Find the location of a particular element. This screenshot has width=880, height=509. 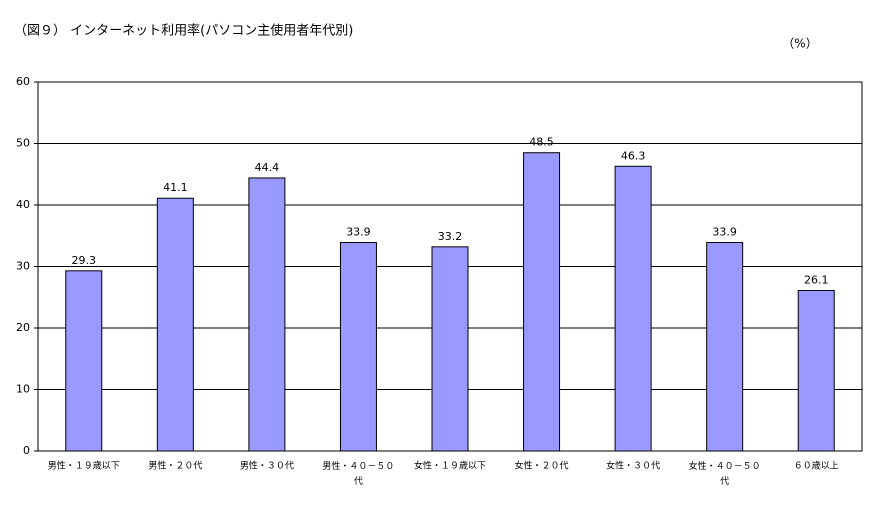

x-tick-label: 女性・２０代 is located at coordinates (542, 466).